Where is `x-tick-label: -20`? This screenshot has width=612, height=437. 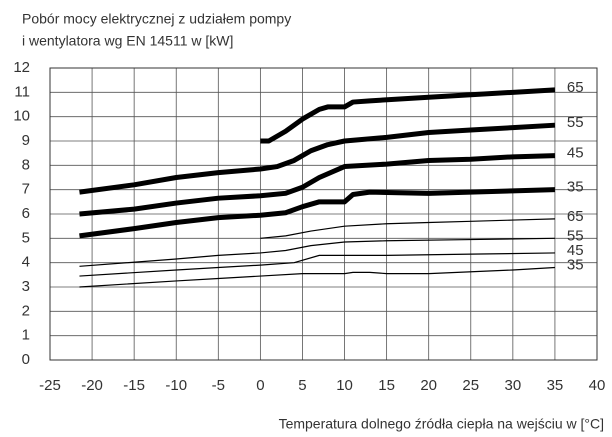 x-tick-label: -20 is located at coordinates (92, 385).